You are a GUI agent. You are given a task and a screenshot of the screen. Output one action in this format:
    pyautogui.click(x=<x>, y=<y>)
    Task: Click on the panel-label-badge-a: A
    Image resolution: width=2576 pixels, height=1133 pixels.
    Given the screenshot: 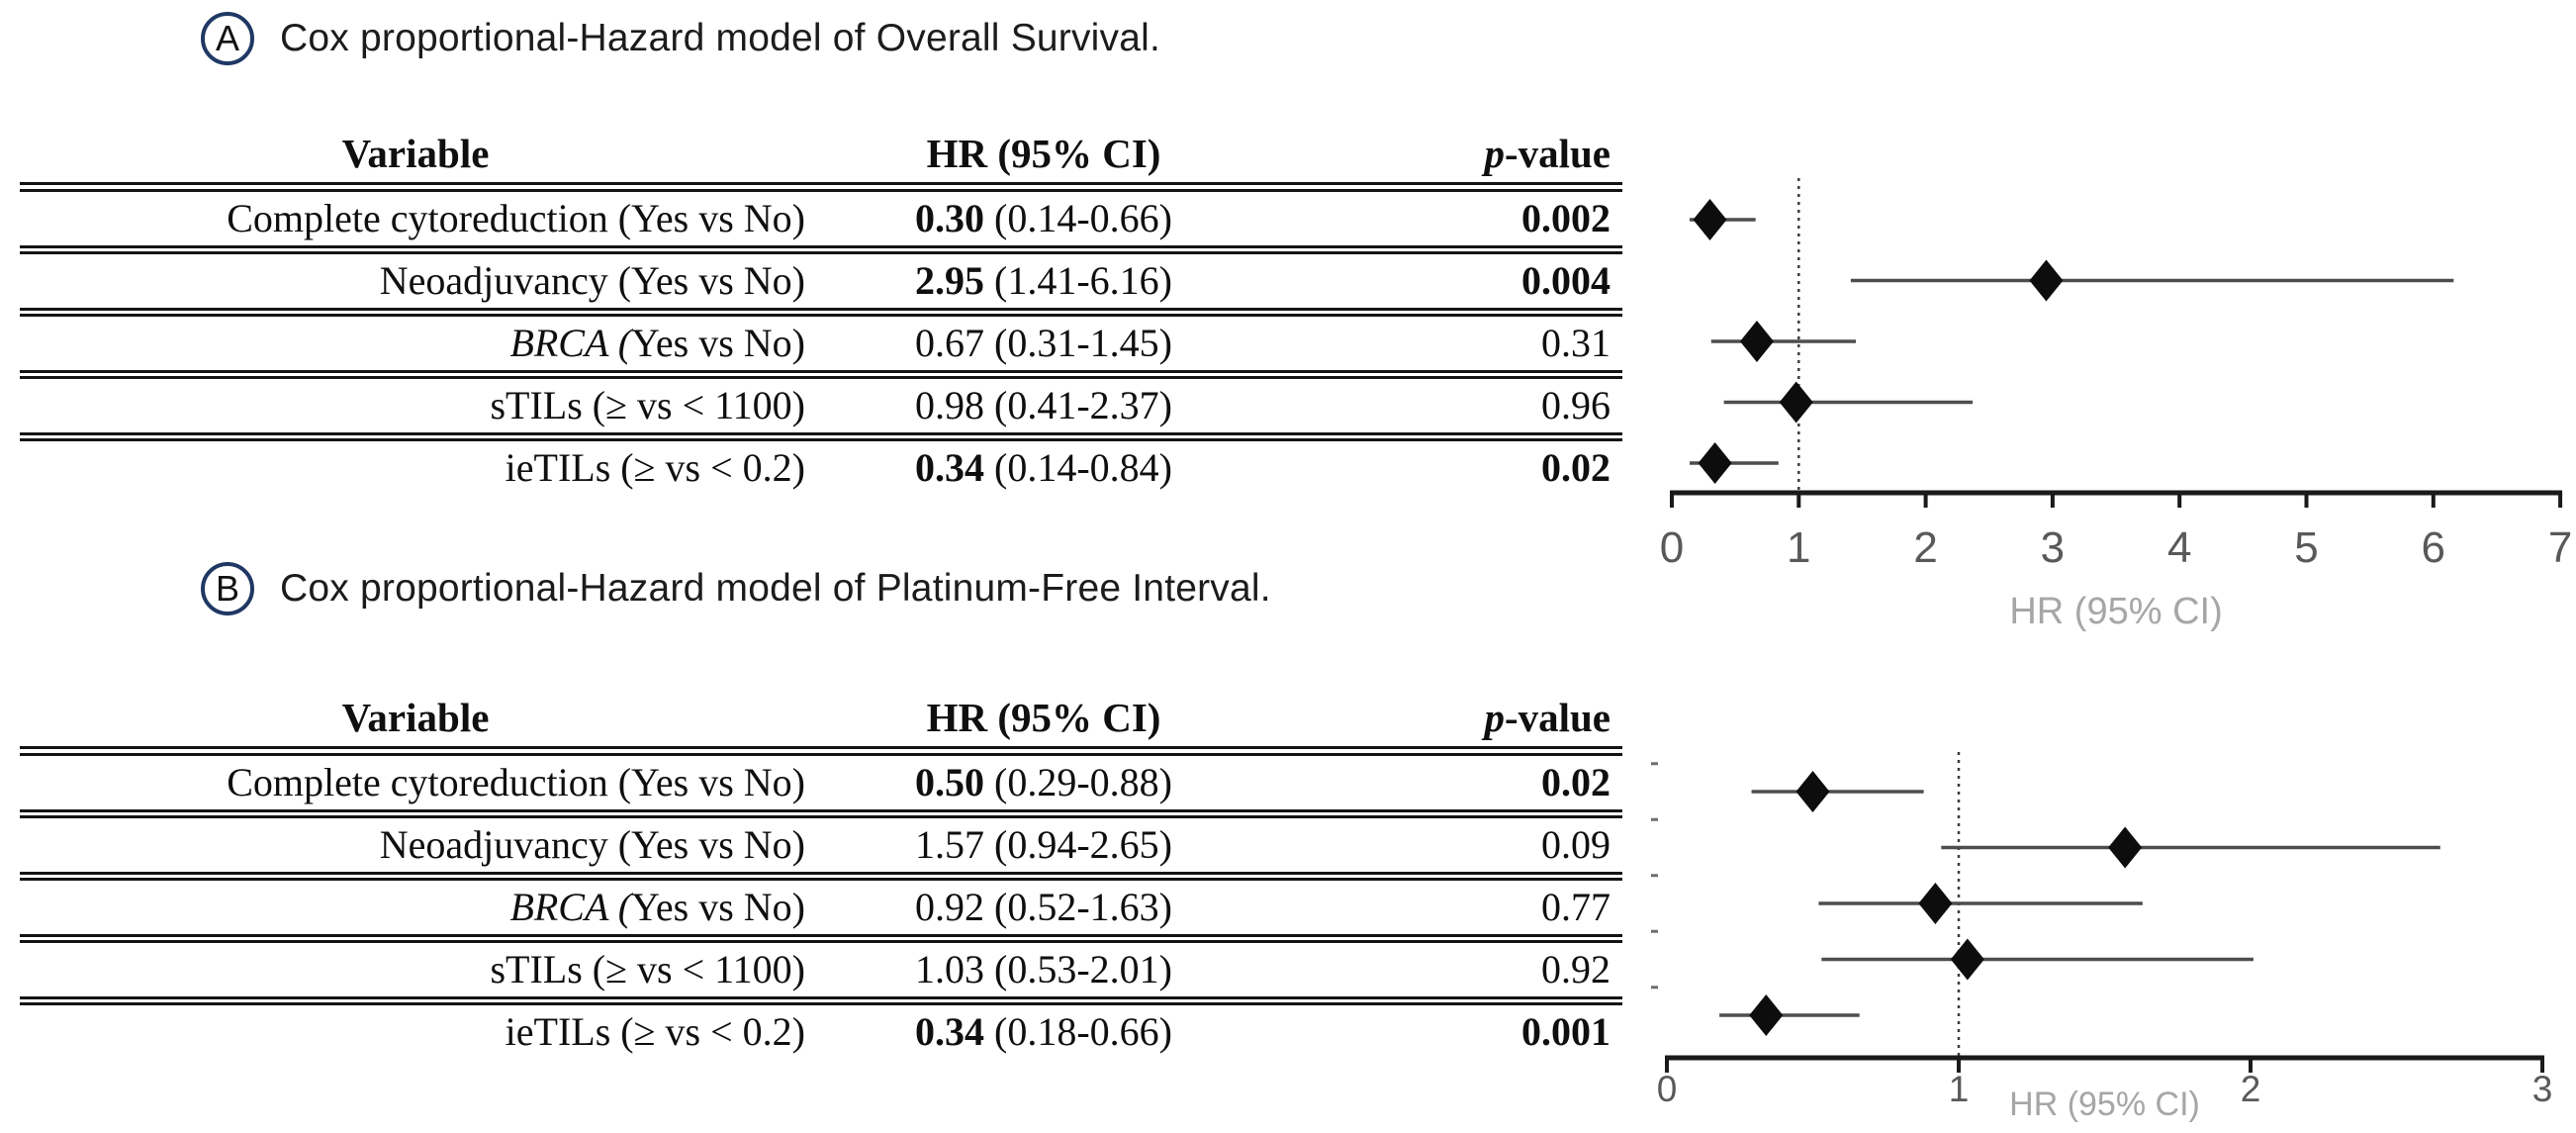 What is the action you would take?
    pyautogui.click(x=227, y=38)
    